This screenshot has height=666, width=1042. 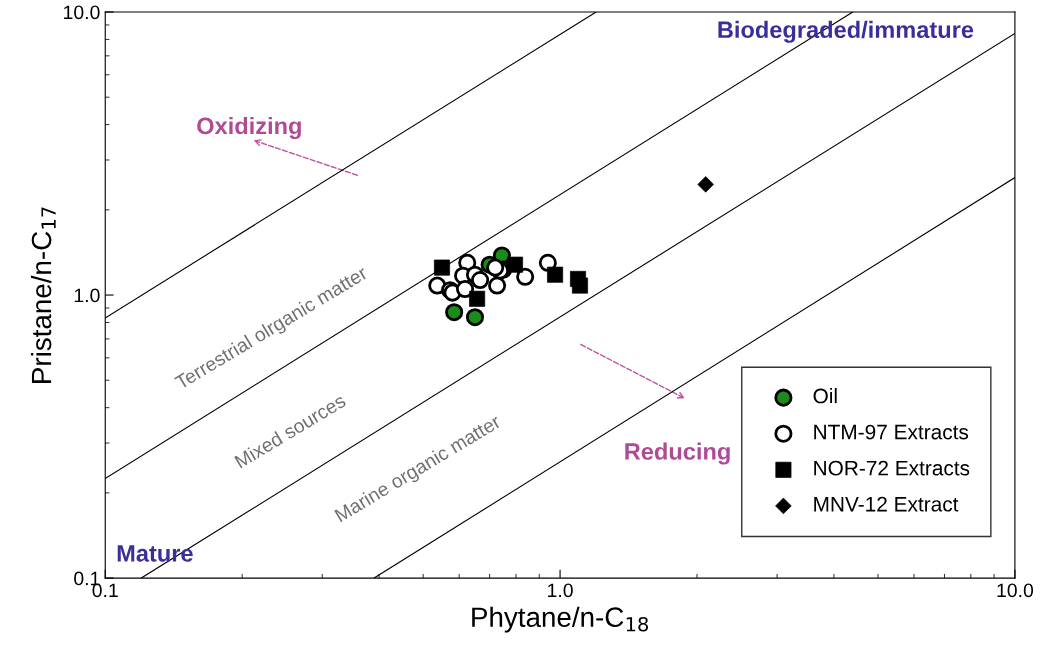 What do you see at coordinates (43, 295) in the screenshot?
I see `y-axis-title: Pristane/n-C$_{17}$` at bounding box center [43, 295].